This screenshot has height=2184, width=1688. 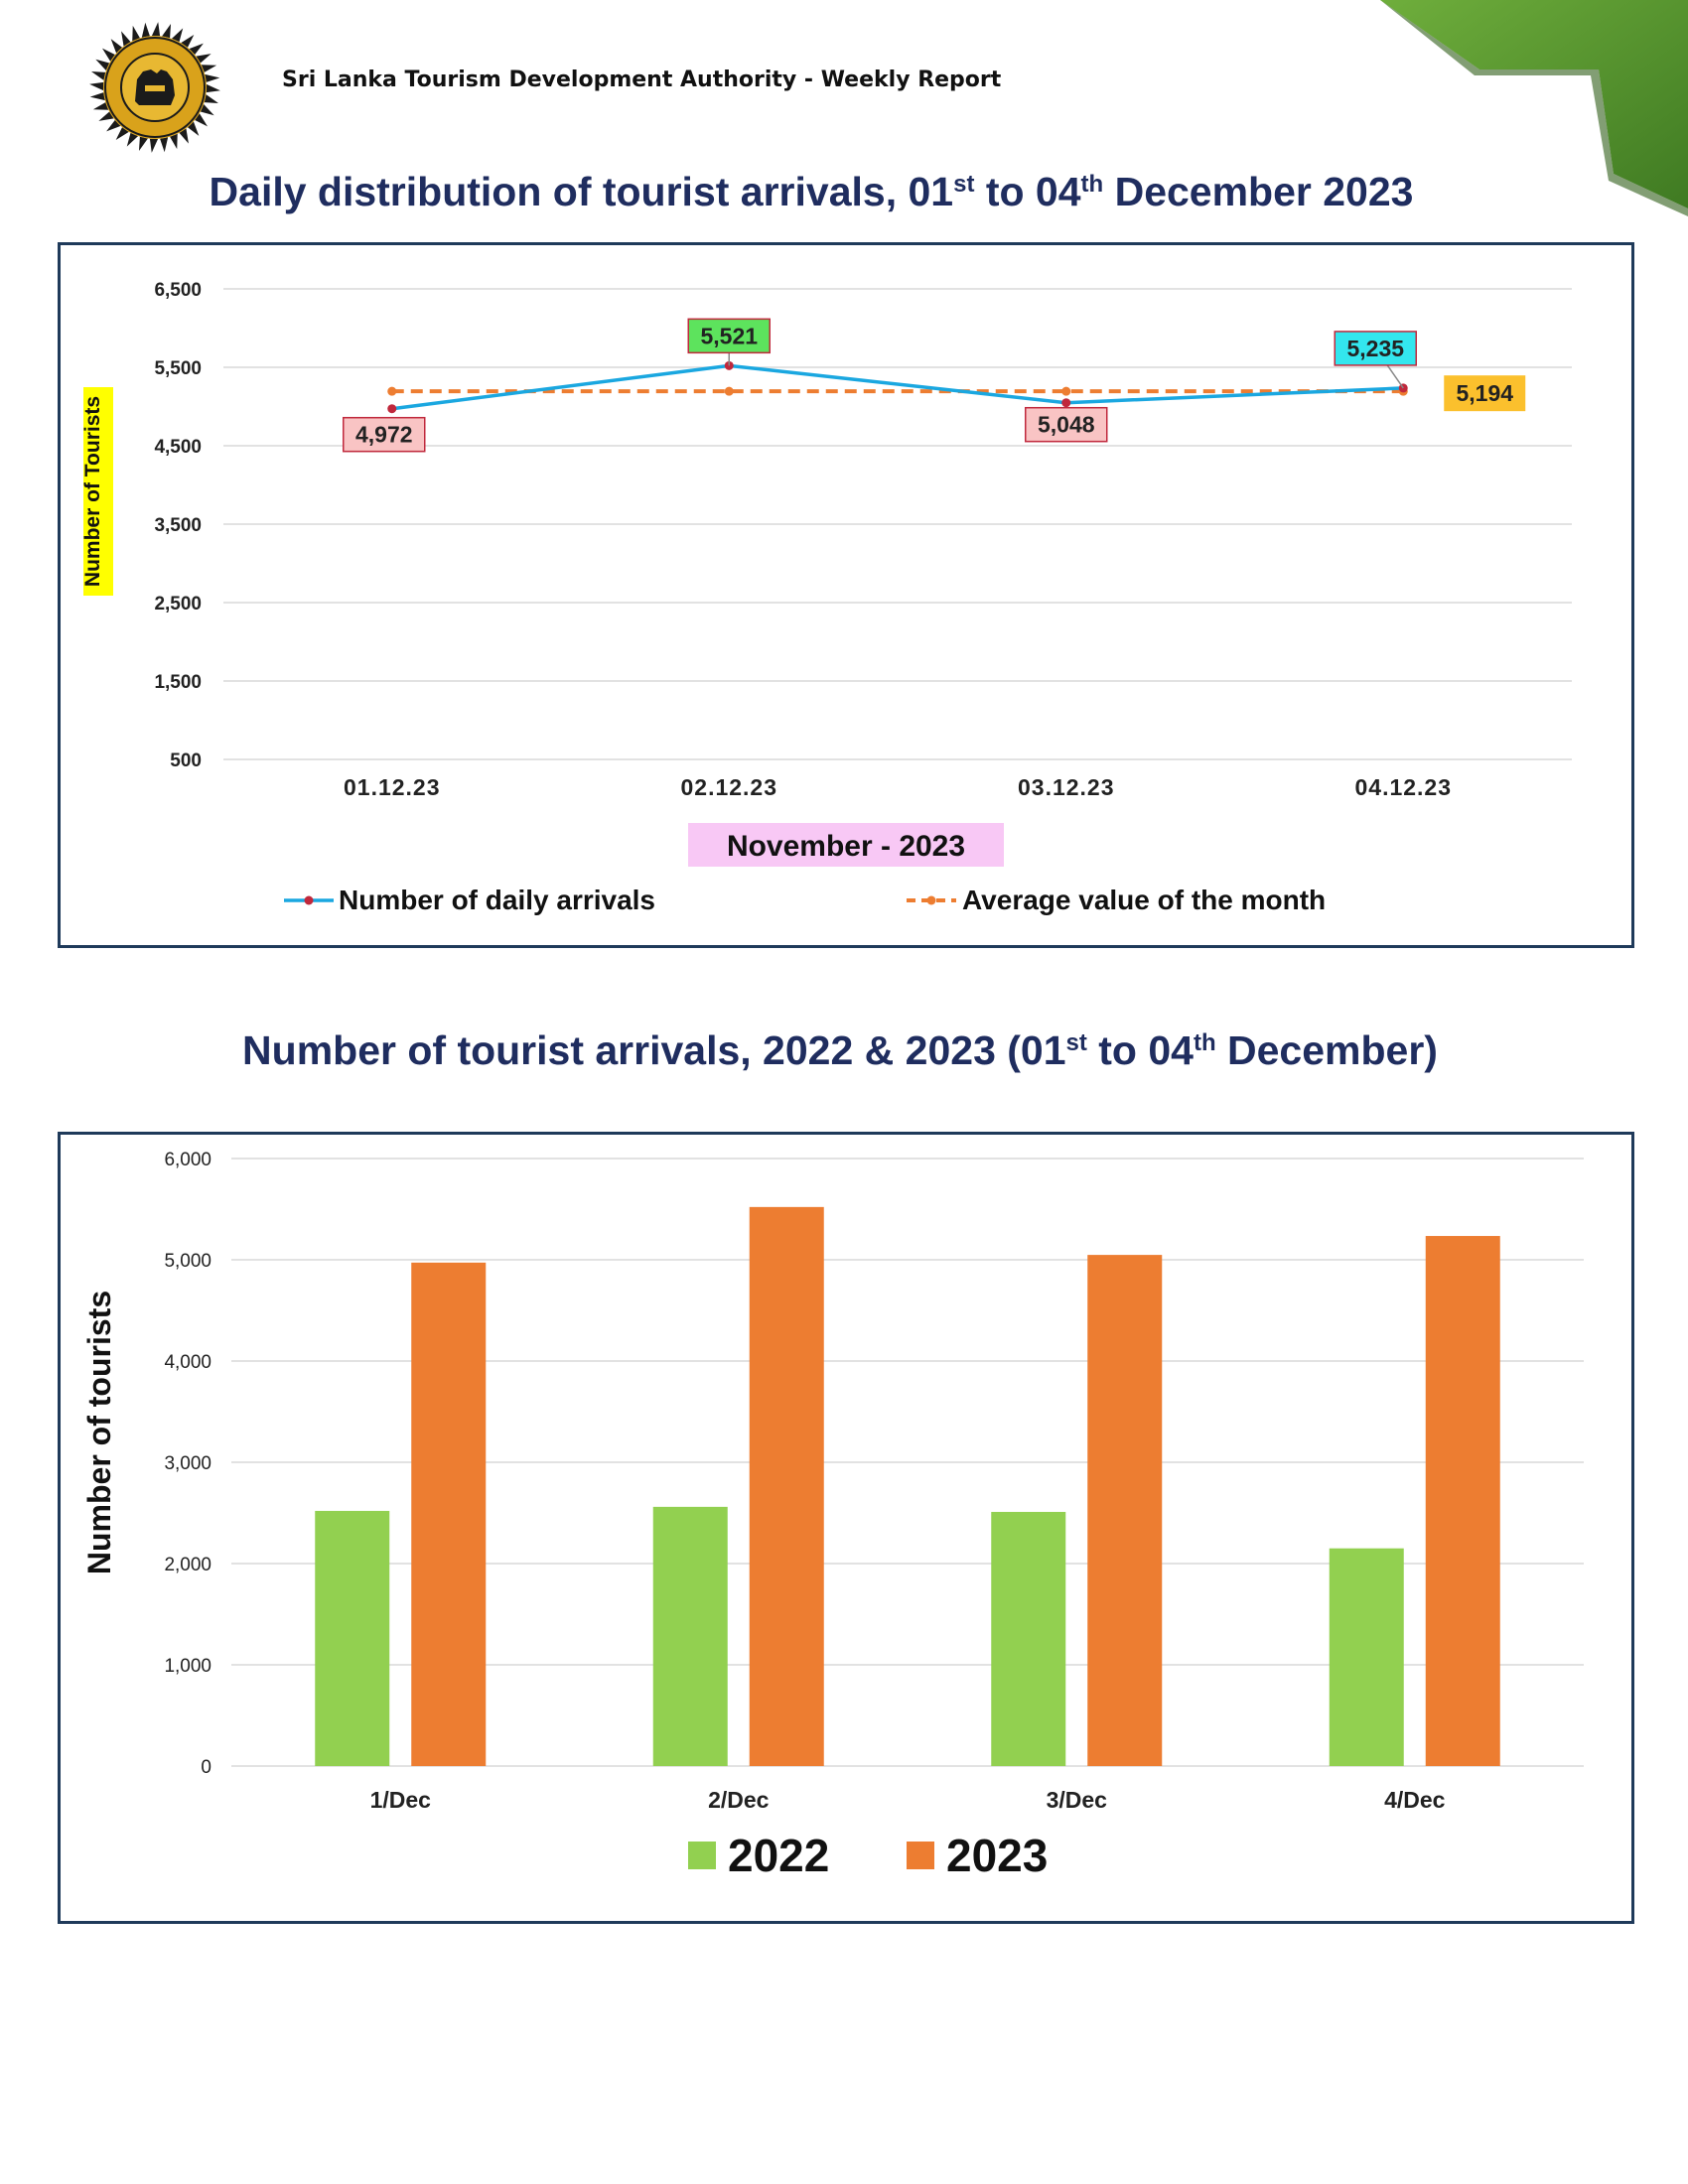 What do you see at coordinates (702, 1855) in the screenshot?
I see `legend-2022-swatch` at bounding box center [702, 1855].